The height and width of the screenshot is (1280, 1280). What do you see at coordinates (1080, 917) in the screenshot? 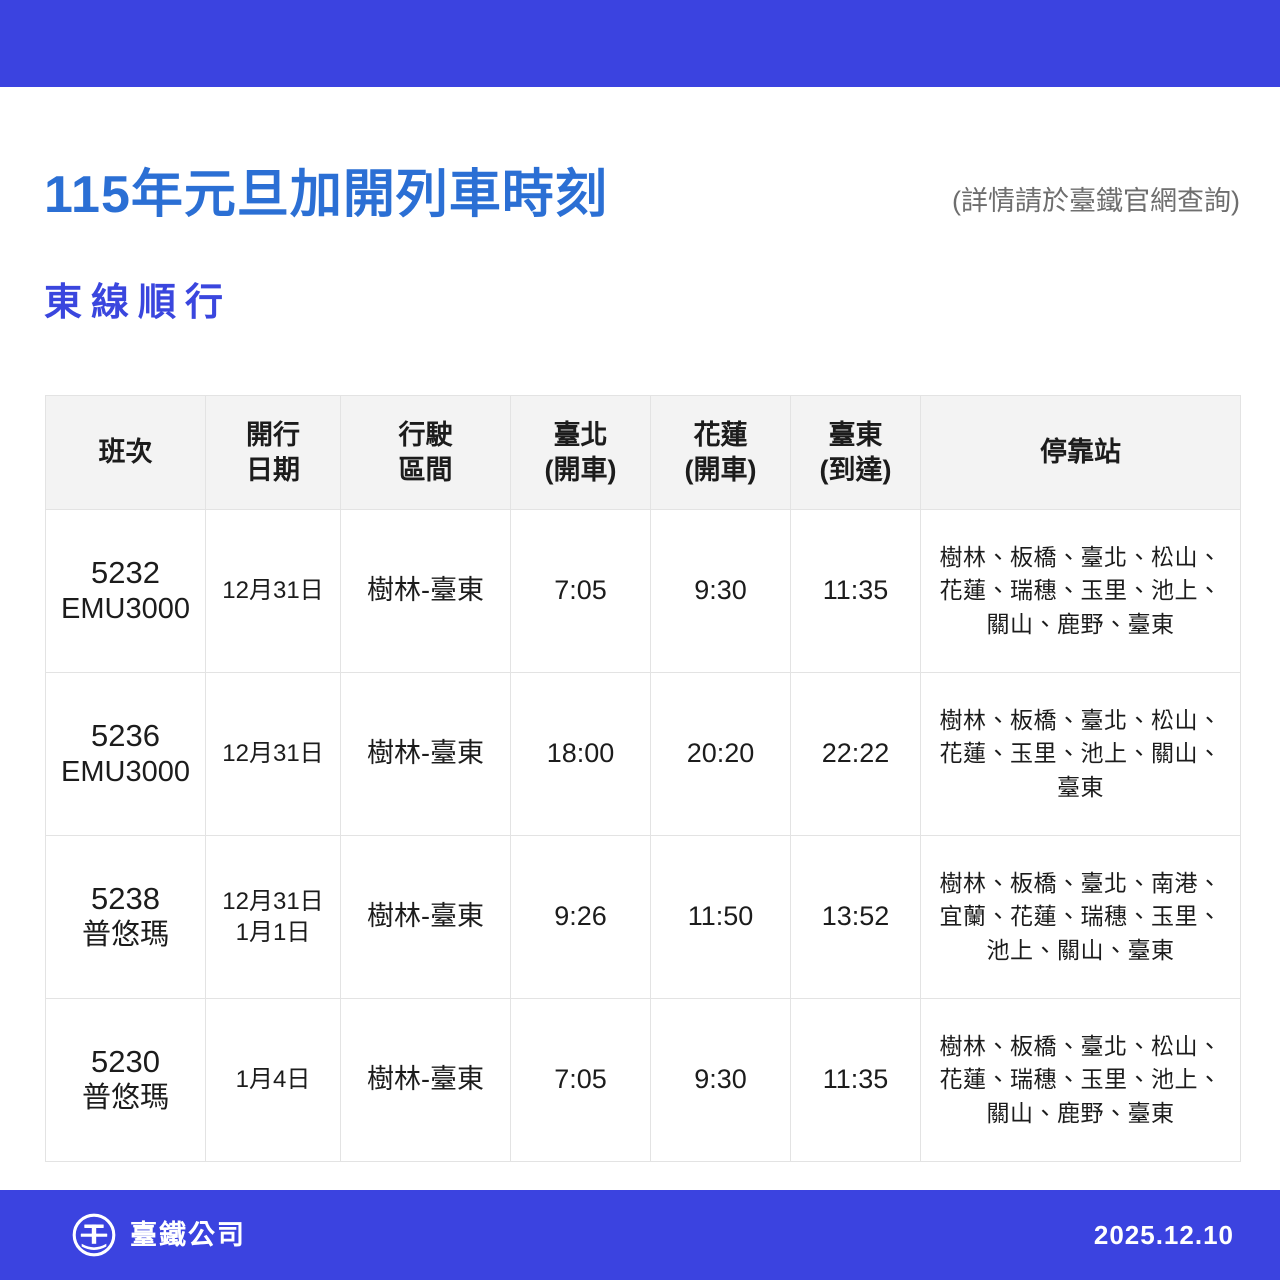
I see `cell-stops: 樹林、板橋、臺北、南港、宜蘭、花蓮、瑞穗、玉里、池上、關山、臺東` at bounding box center [1080, 917].